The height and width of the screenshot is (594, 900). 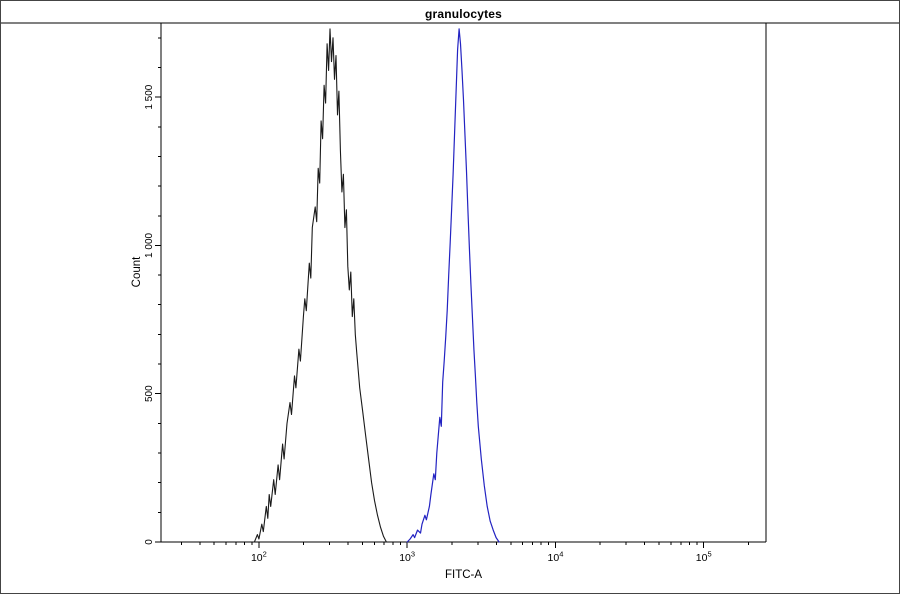 I want to click on x-axis-label: FITC-A, so click(x=463, y=575).